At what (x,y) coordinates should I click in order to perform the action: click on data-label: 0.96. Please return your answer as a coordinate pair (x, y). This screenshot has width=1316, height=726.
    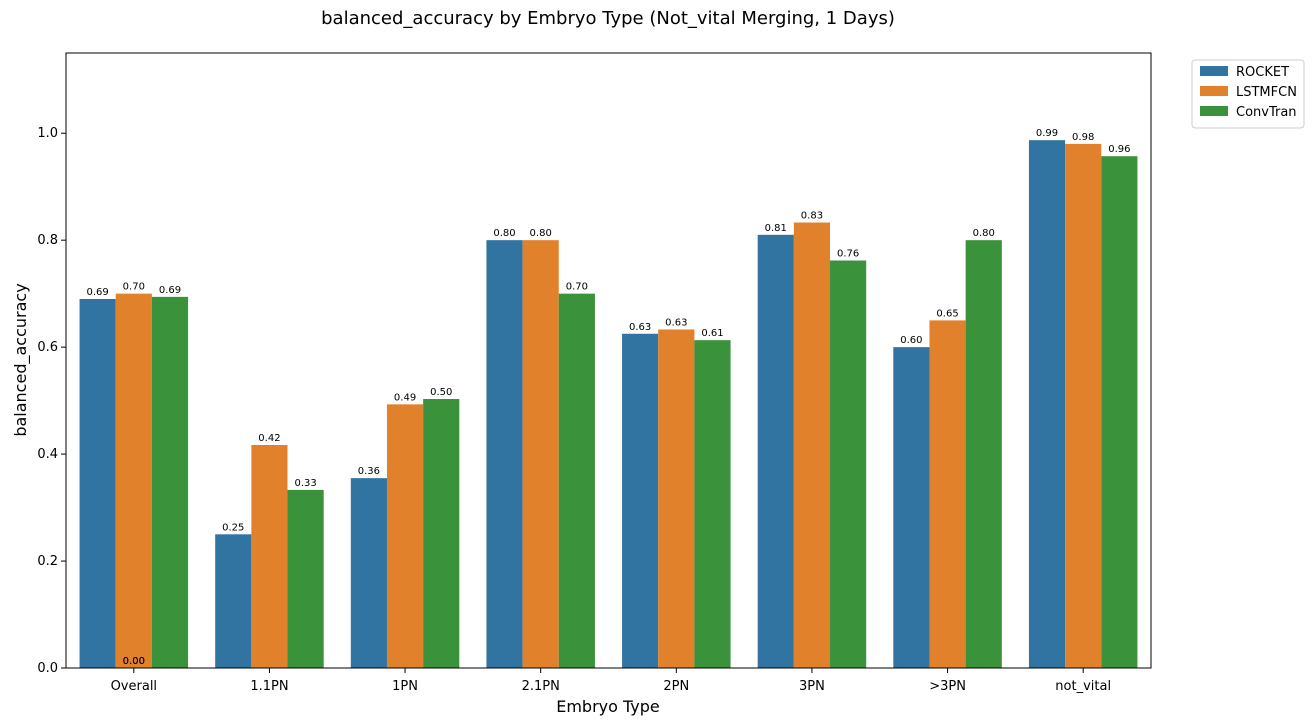
    Looking at the image, I should click on (1119, 149).